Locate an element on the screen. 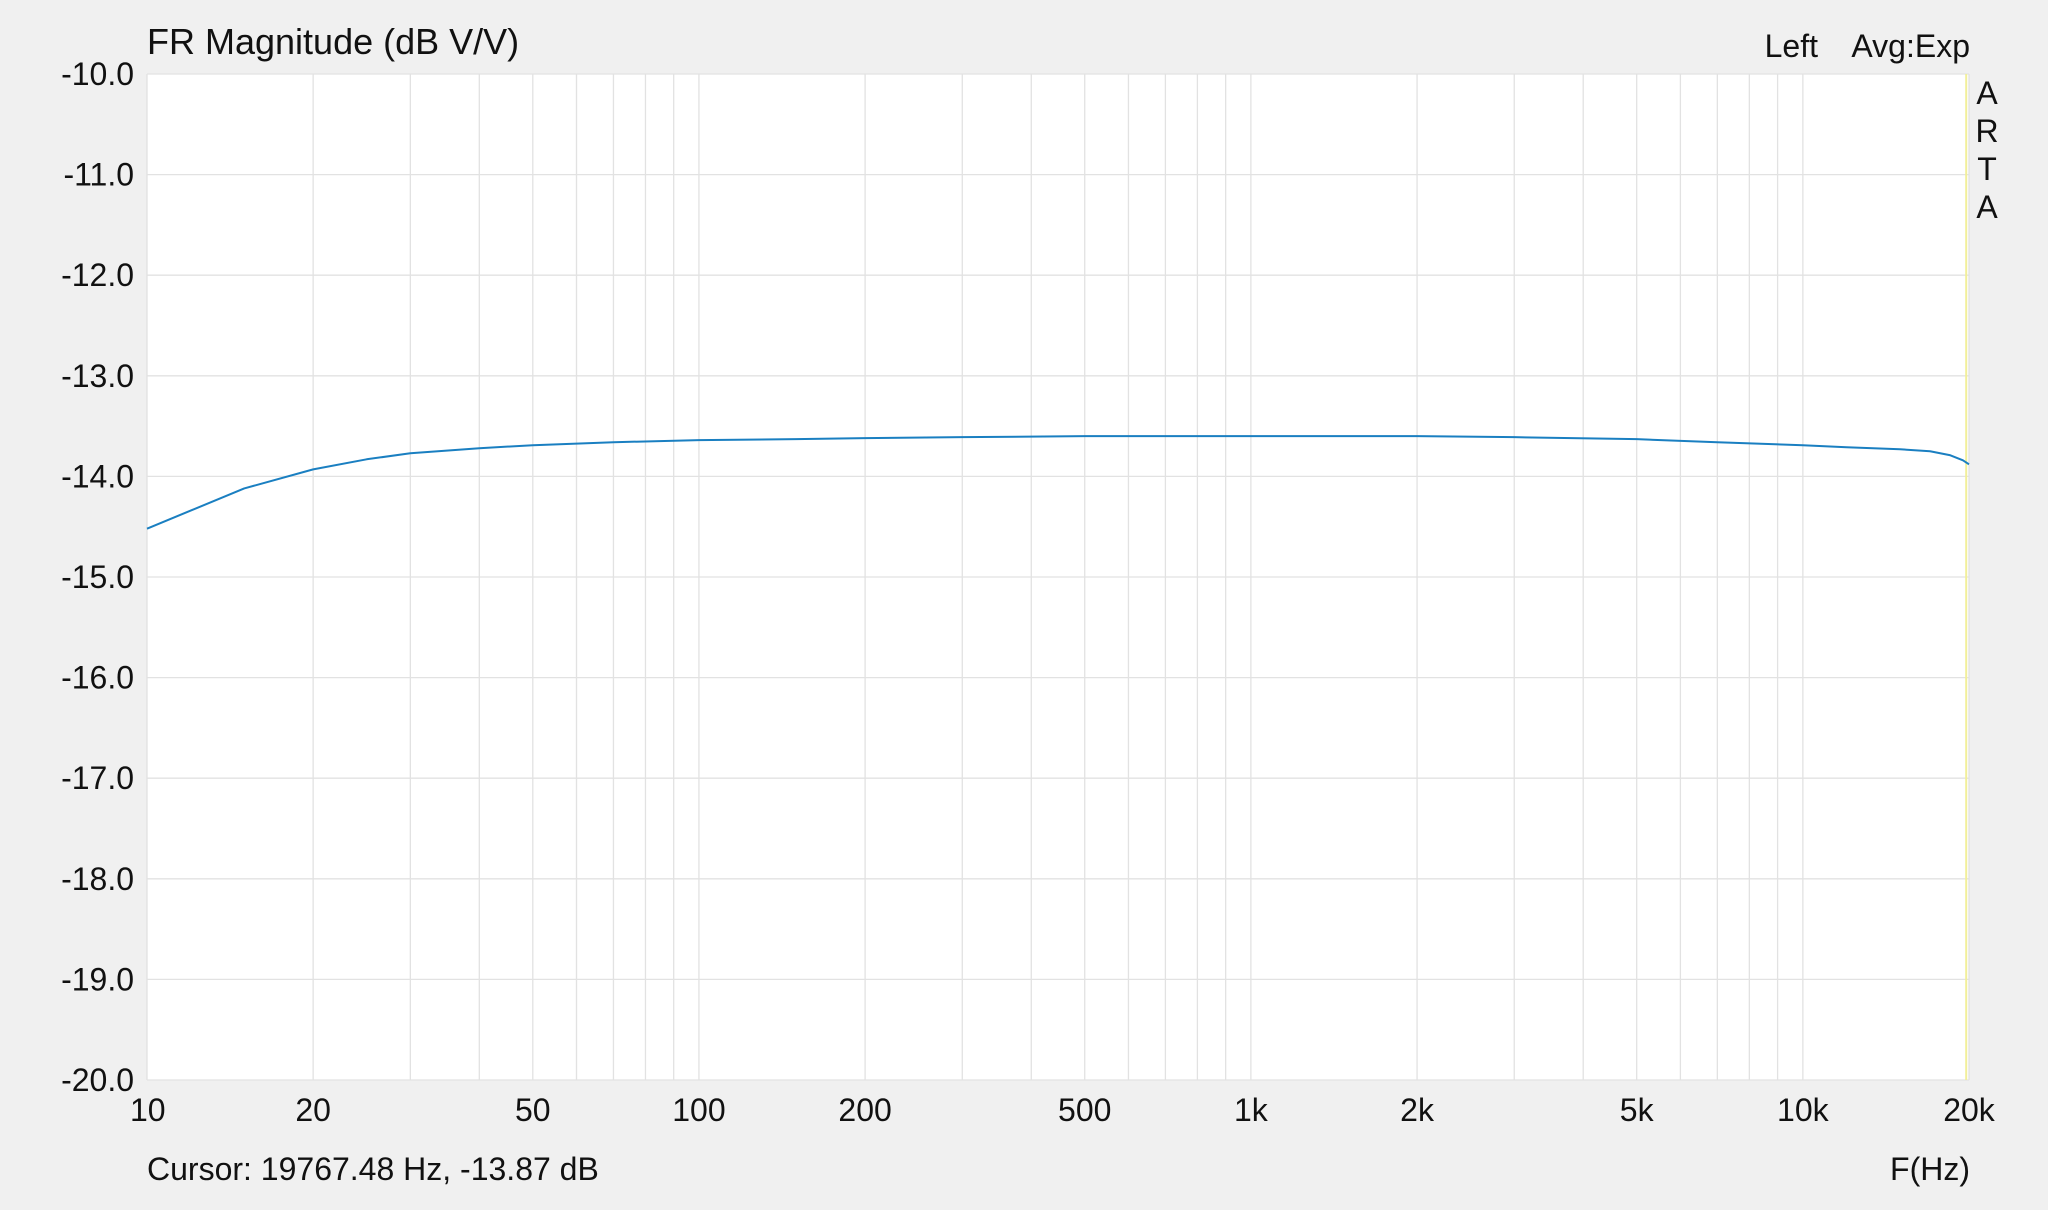 The width and height of the screenshot is (2048, 1210). y-tick-label: -19.0 is located at coordinates (97, 979).